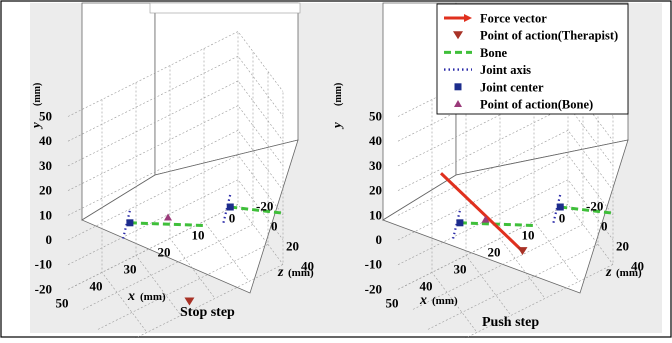 Image resolution: width=672 pixels, height=343 pixels. What do you see at coordinates (549, 36) in the screenshot?
I see `legend-entry-label: Point of action(Therapist)` at bounding box center [549, 36].